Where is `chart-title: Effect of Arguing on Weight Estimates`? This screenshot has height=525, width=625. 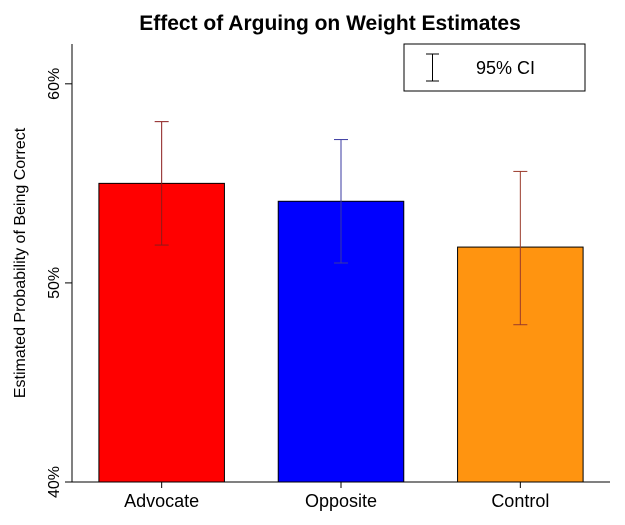 chart-title: Effect of Arguing on Weight Estimates is located at coordinates (330, 23).